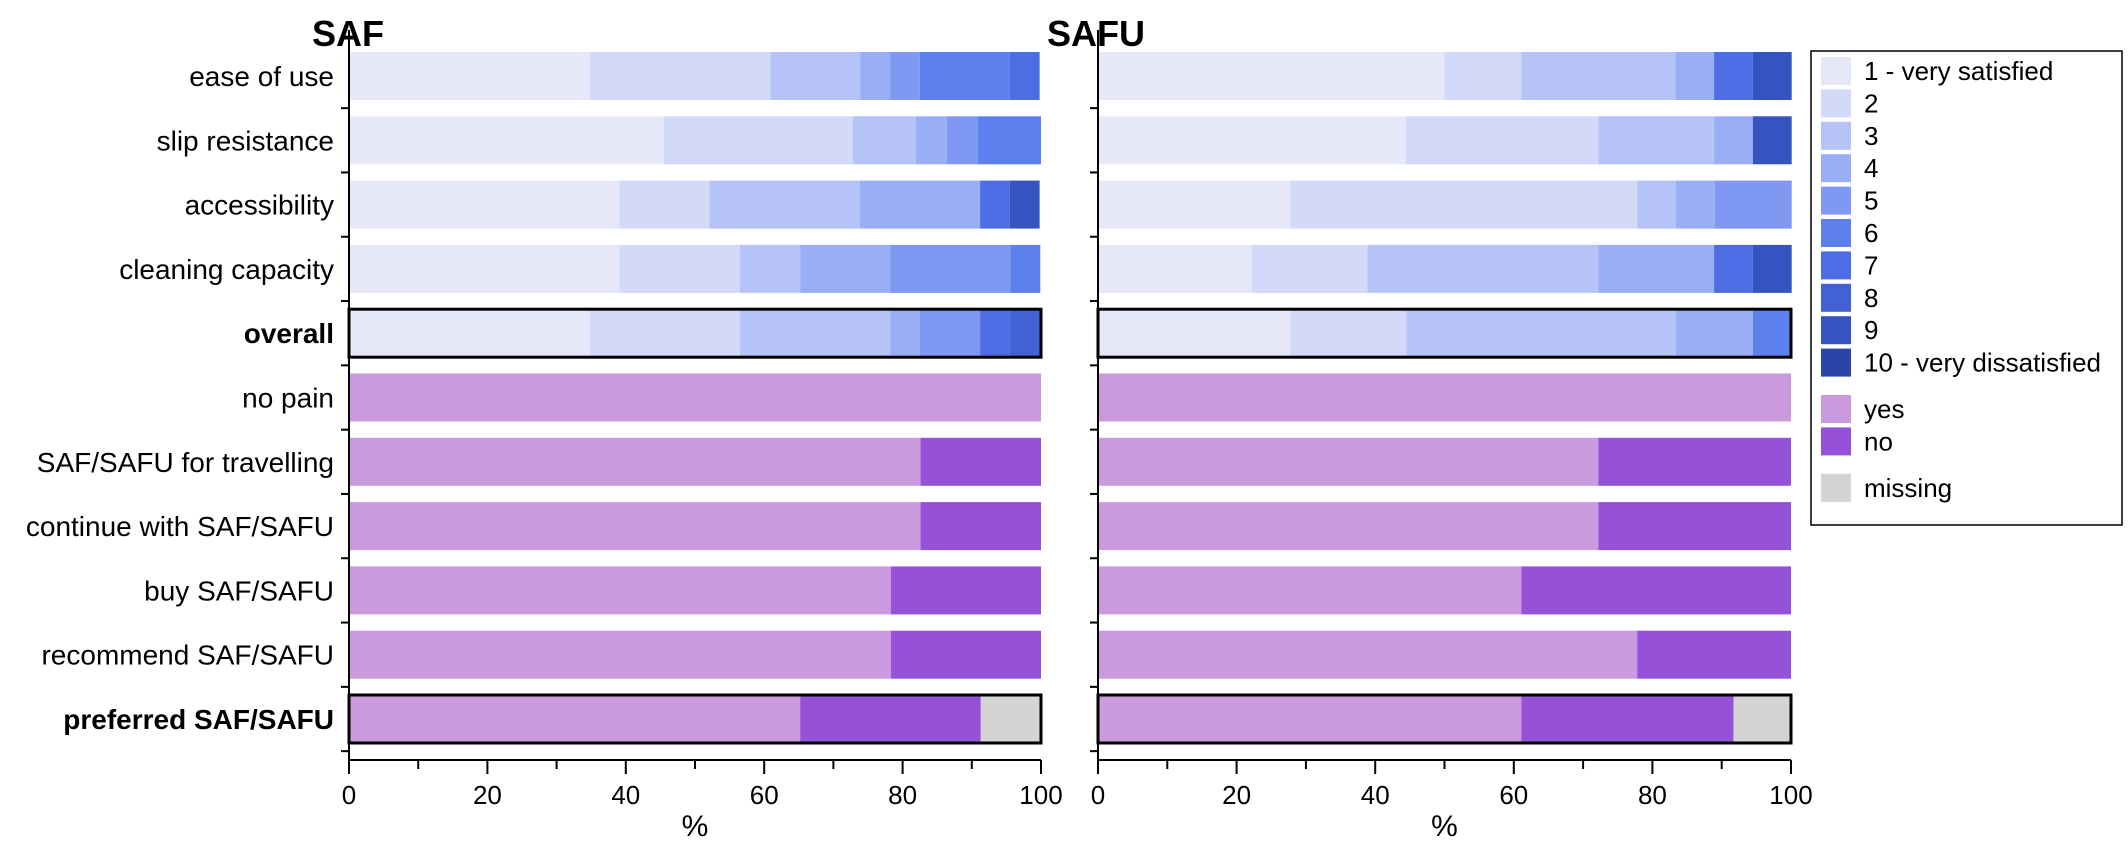  I want to click on legend-item-s10: 10 - very dissatisfied, so click(1961, 363).